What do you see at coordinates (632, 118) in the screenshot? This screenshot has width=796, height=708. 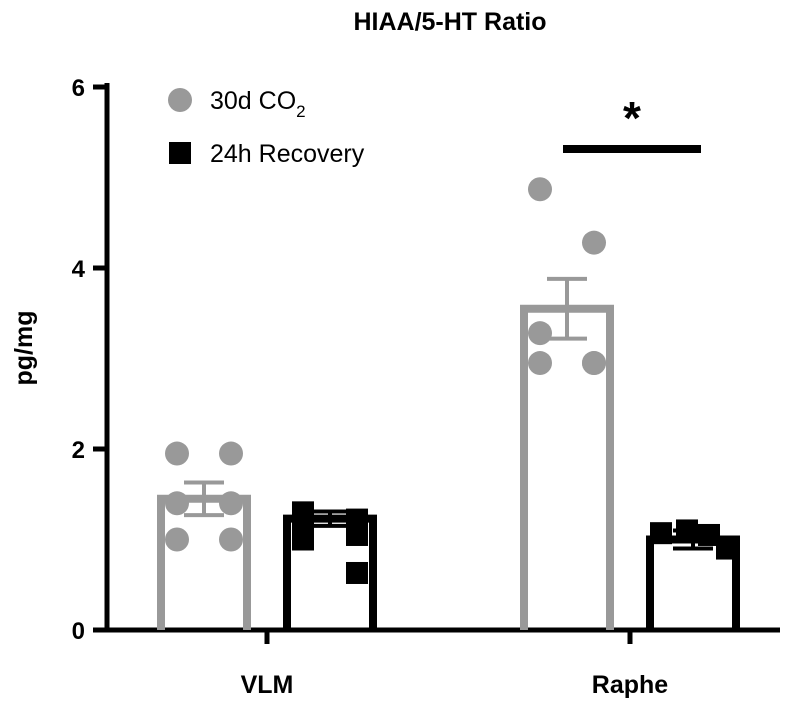 I see `significance-label: *` at bounding box center [632, 118].